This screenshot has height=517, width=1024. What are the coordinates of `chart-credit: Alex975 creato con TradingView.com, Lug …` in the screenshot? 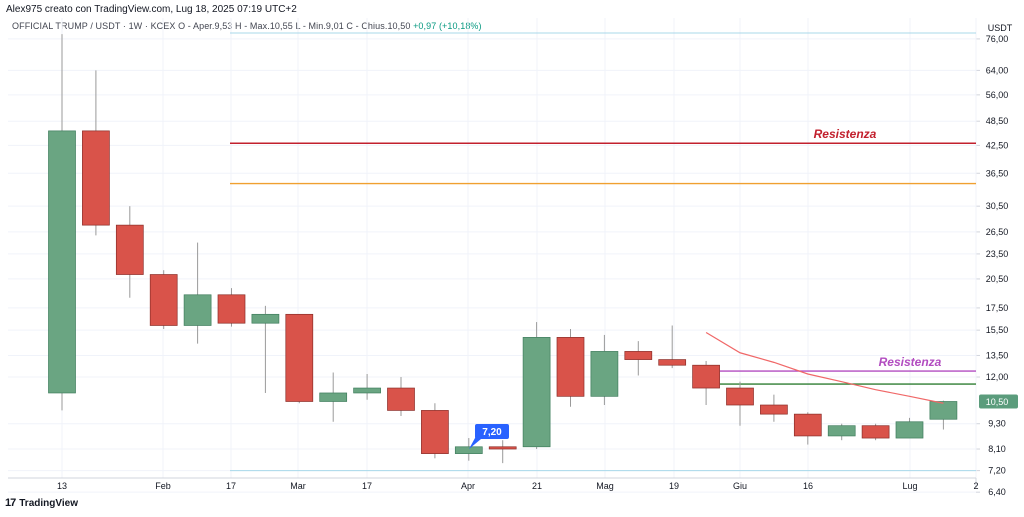 It's located at (151, 9).